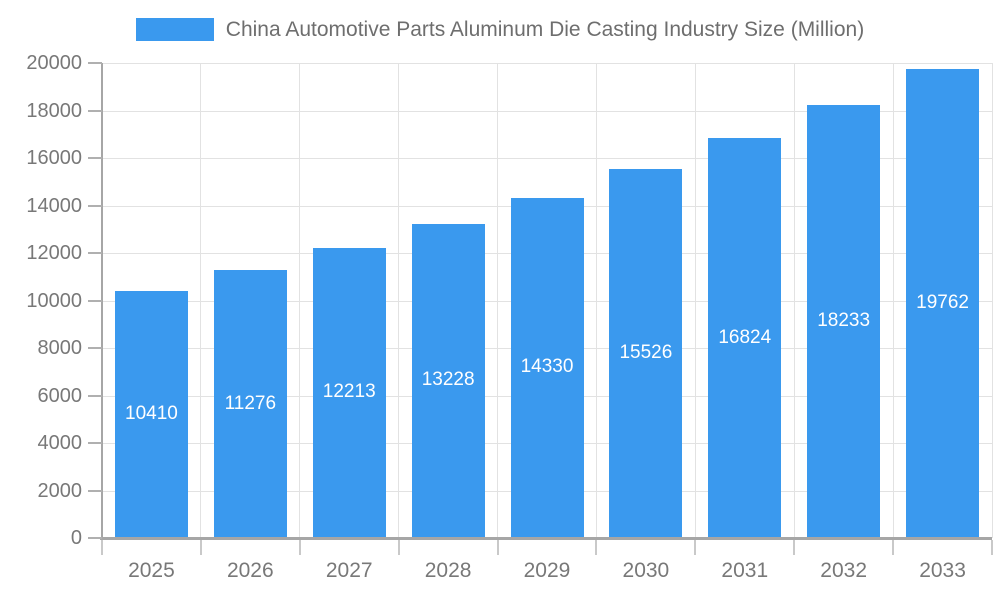  What do you see at coordinates (60, 348) in the screenshot?
I see `y-axis-tick-label: 8000` at bounding box center [60, 348].